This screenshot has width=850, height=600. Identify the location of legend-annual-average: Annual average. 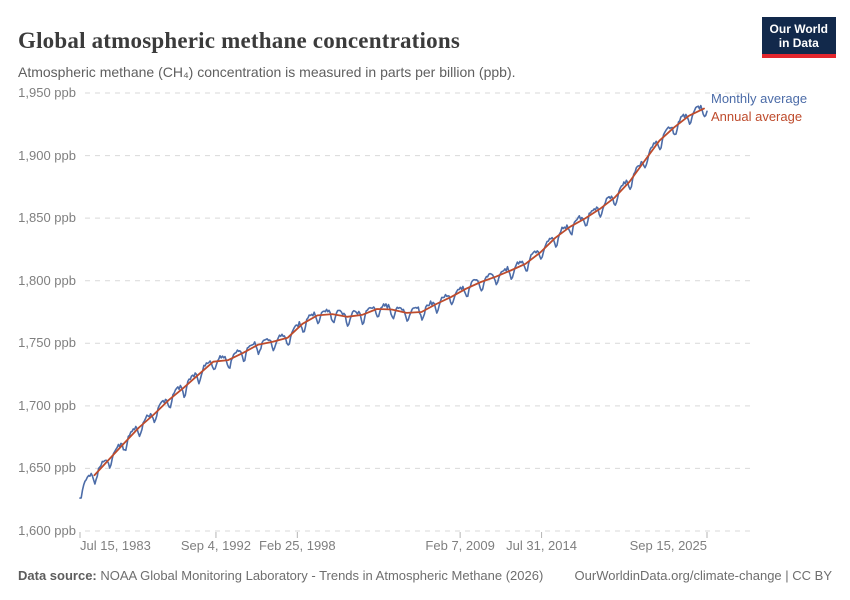
(757, 116).